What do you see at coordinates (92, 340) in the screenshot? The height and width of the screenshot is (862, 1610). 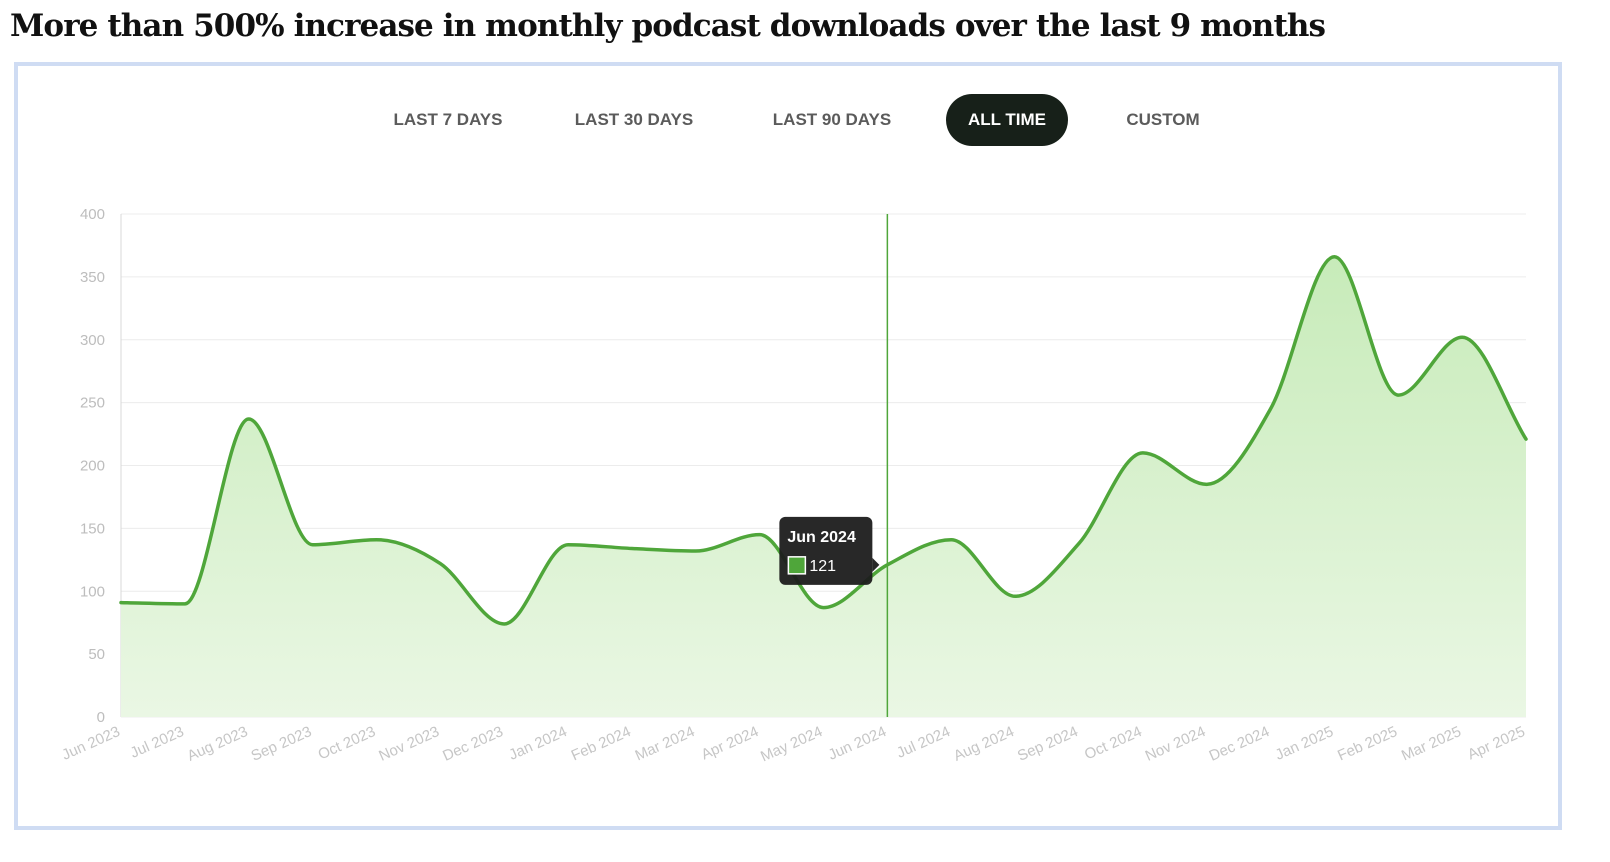 I see `y-tick-label: 300` at bounding box center [92, 340].